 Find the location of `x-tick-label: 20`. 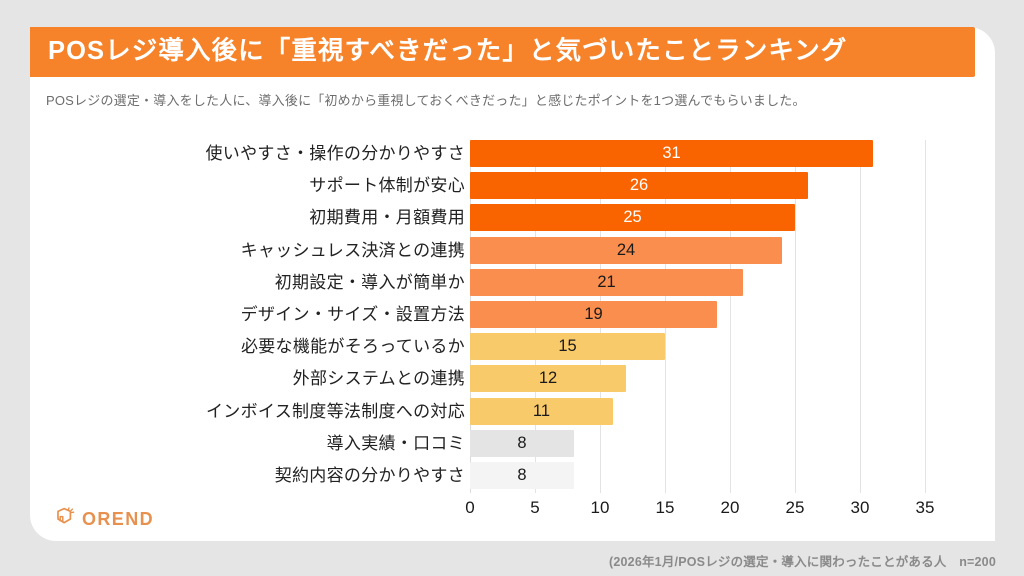

x-tick-label: 20 is located at coordinates (730, 507).